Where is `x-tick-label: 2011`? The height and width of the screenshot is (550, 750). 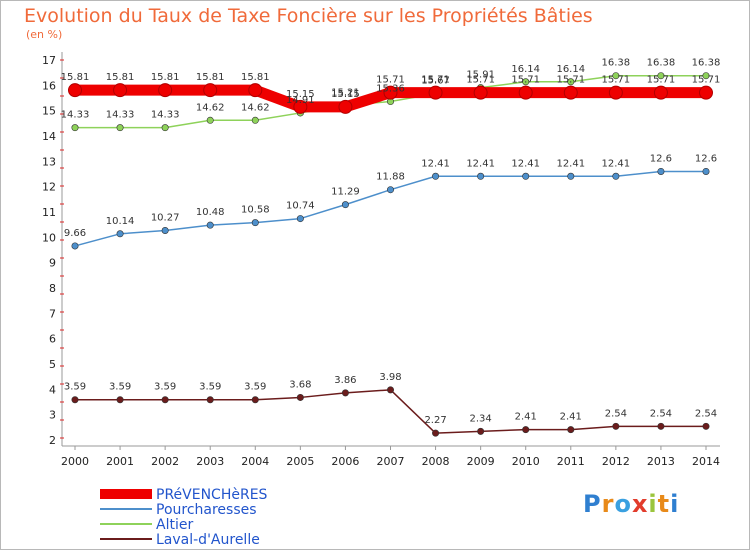 x-tick-label: 2011 is located at coordinates (571, 461).